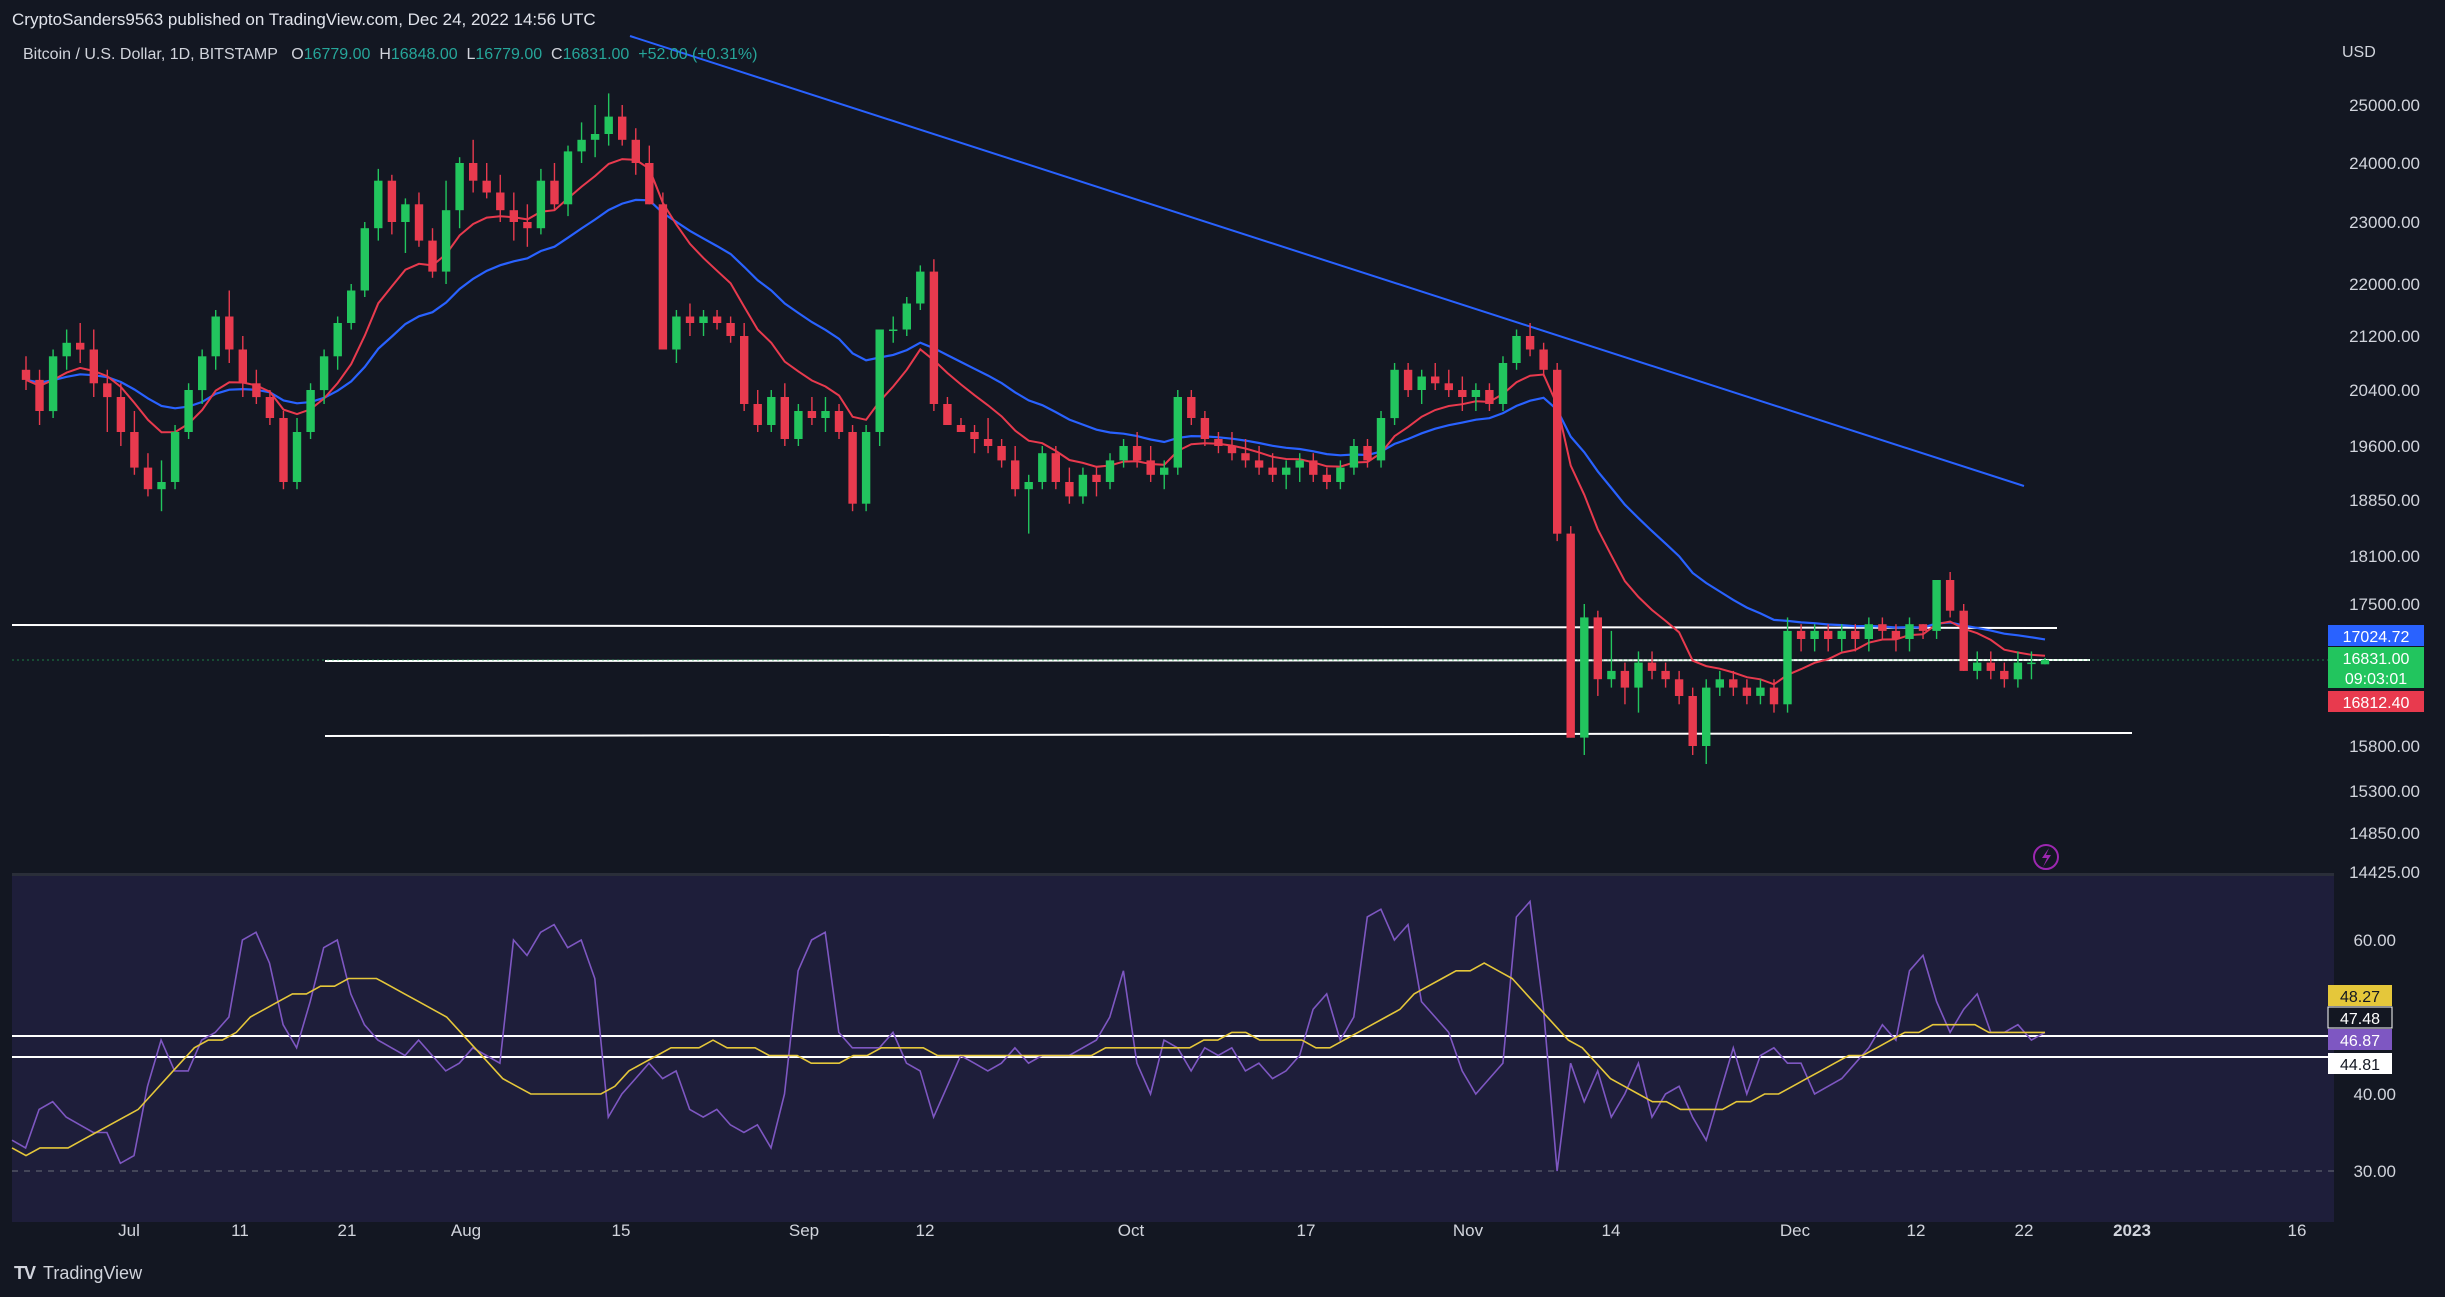  I want to click on price-badge-text: 17024.72, so click(2376, 637).